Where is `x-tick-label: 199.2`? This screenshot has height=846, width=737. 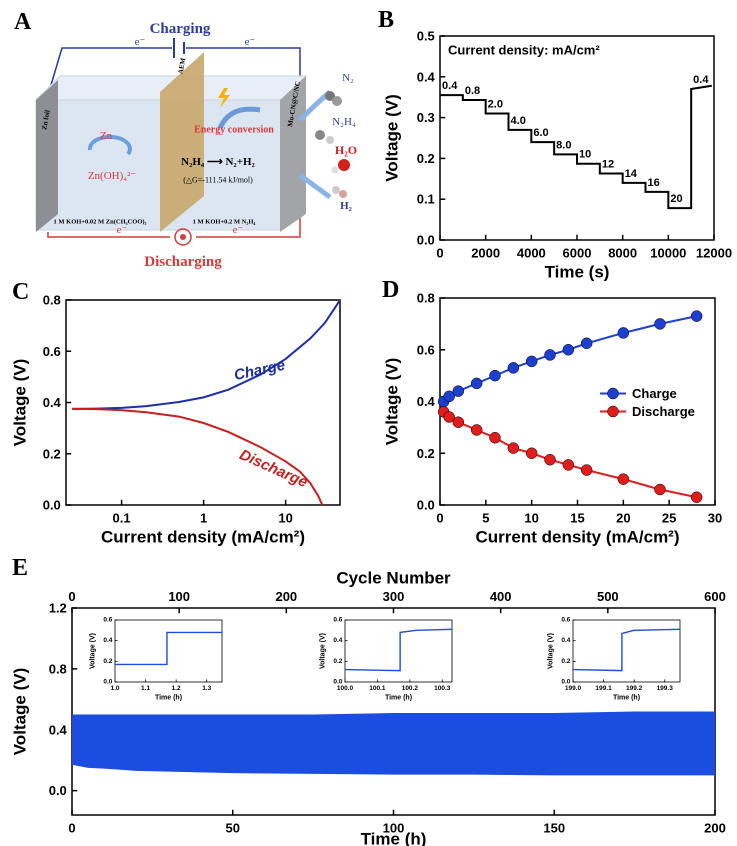 x-tick-label: 199.2 is located at coordinates (634, 688).